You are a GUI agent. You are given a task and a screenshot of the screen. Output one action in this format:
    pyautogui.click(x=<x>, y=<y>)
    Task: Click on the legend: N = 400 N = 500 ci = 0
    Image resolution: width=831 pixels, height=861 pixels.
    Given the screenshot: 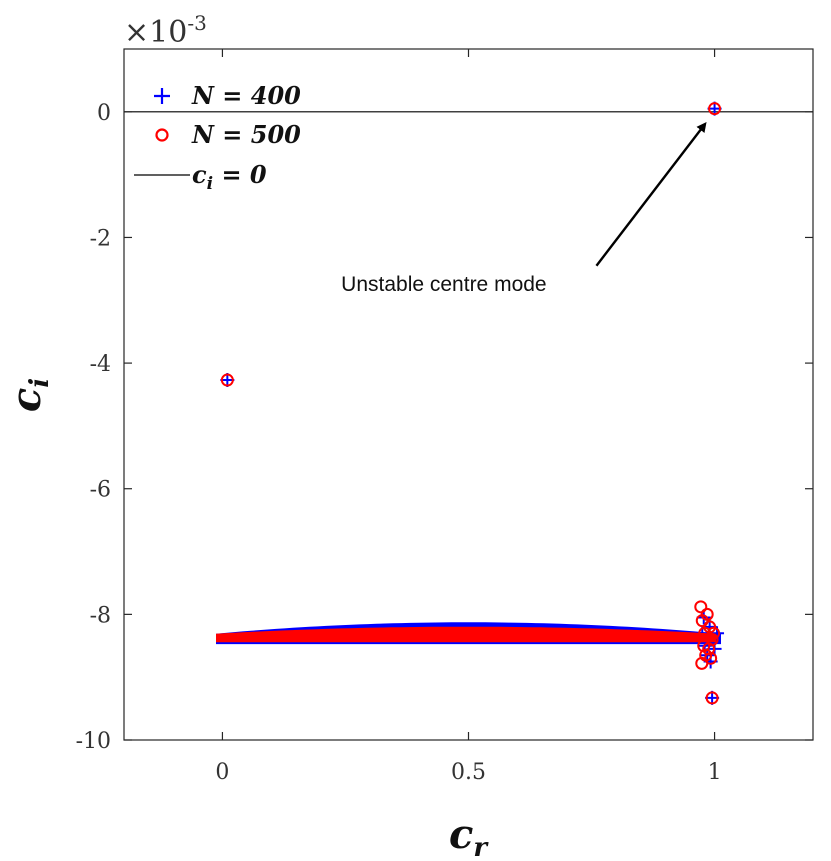 What is the action you would take?
    pyautogui.click(x=217, y=137)
    